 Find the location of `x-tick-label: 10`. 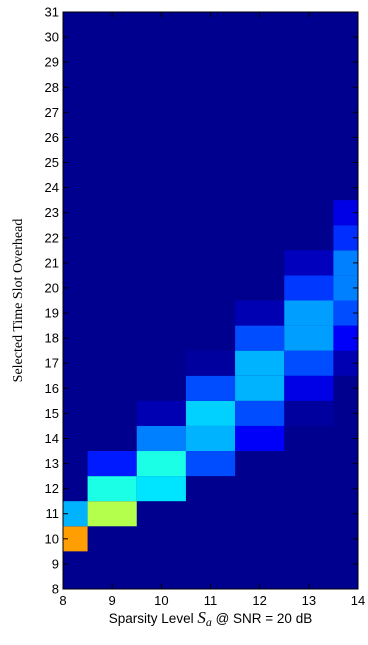

x-tick-label: 10 is located at coordinates (161, 600).